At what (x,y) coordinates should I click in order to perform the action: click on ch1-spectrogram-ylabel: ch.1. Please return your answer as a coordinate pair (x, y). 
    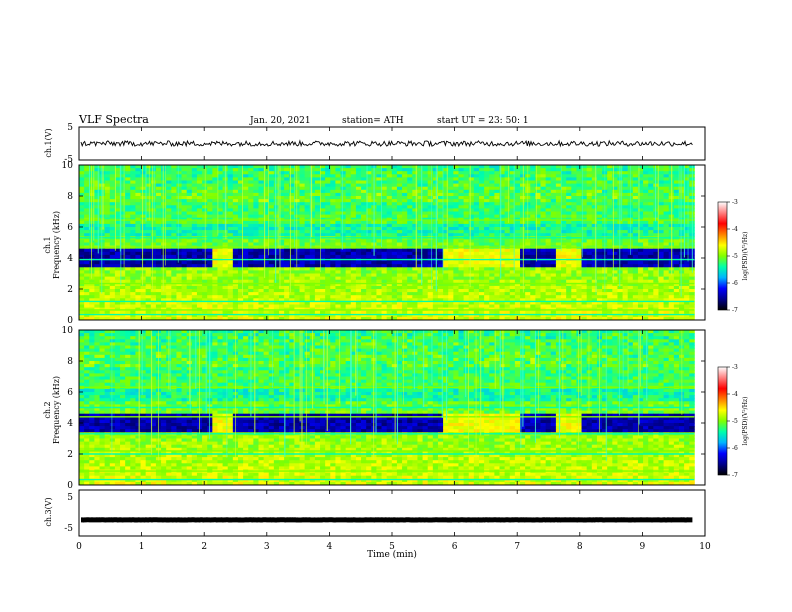
    Looking at the image, I should click on (47, 244).